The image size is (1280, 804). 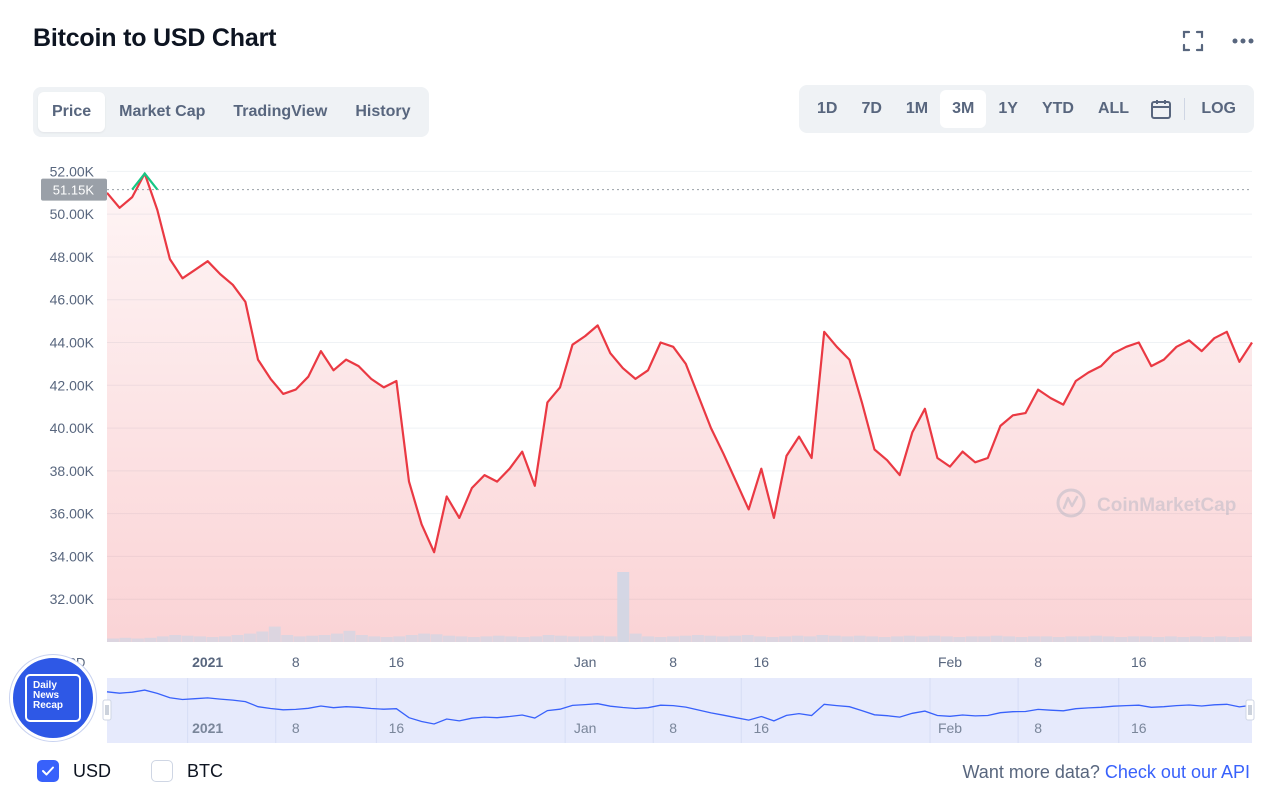 What do you see at coordinates (383, 111) in the screenshot?
I see `tab-history: History` at bounding box center [383, 111].